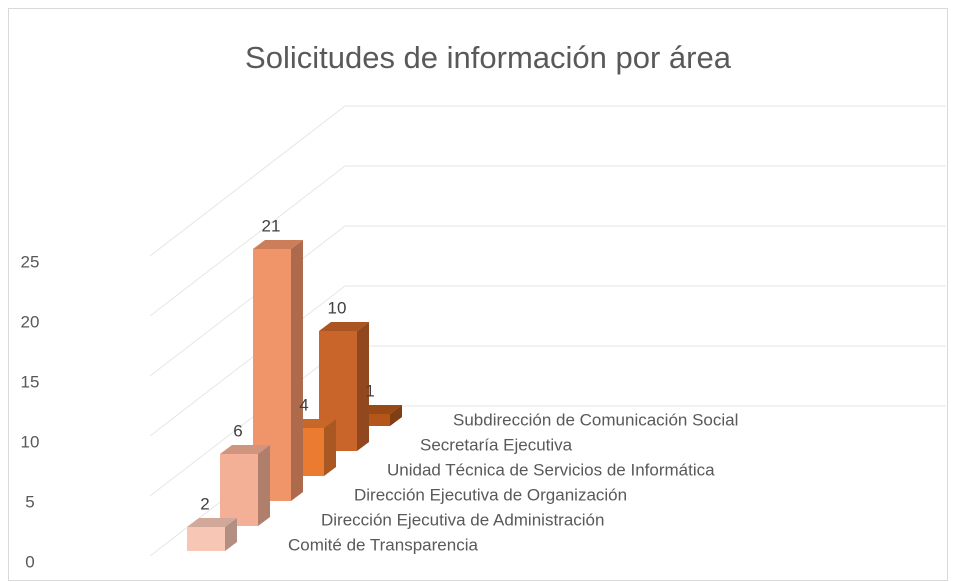 Image resolution: width=956 pixels, height=582 pixels. I want to click on category-label: Dirección Ejecutiva de Administración, so click(462, 519).